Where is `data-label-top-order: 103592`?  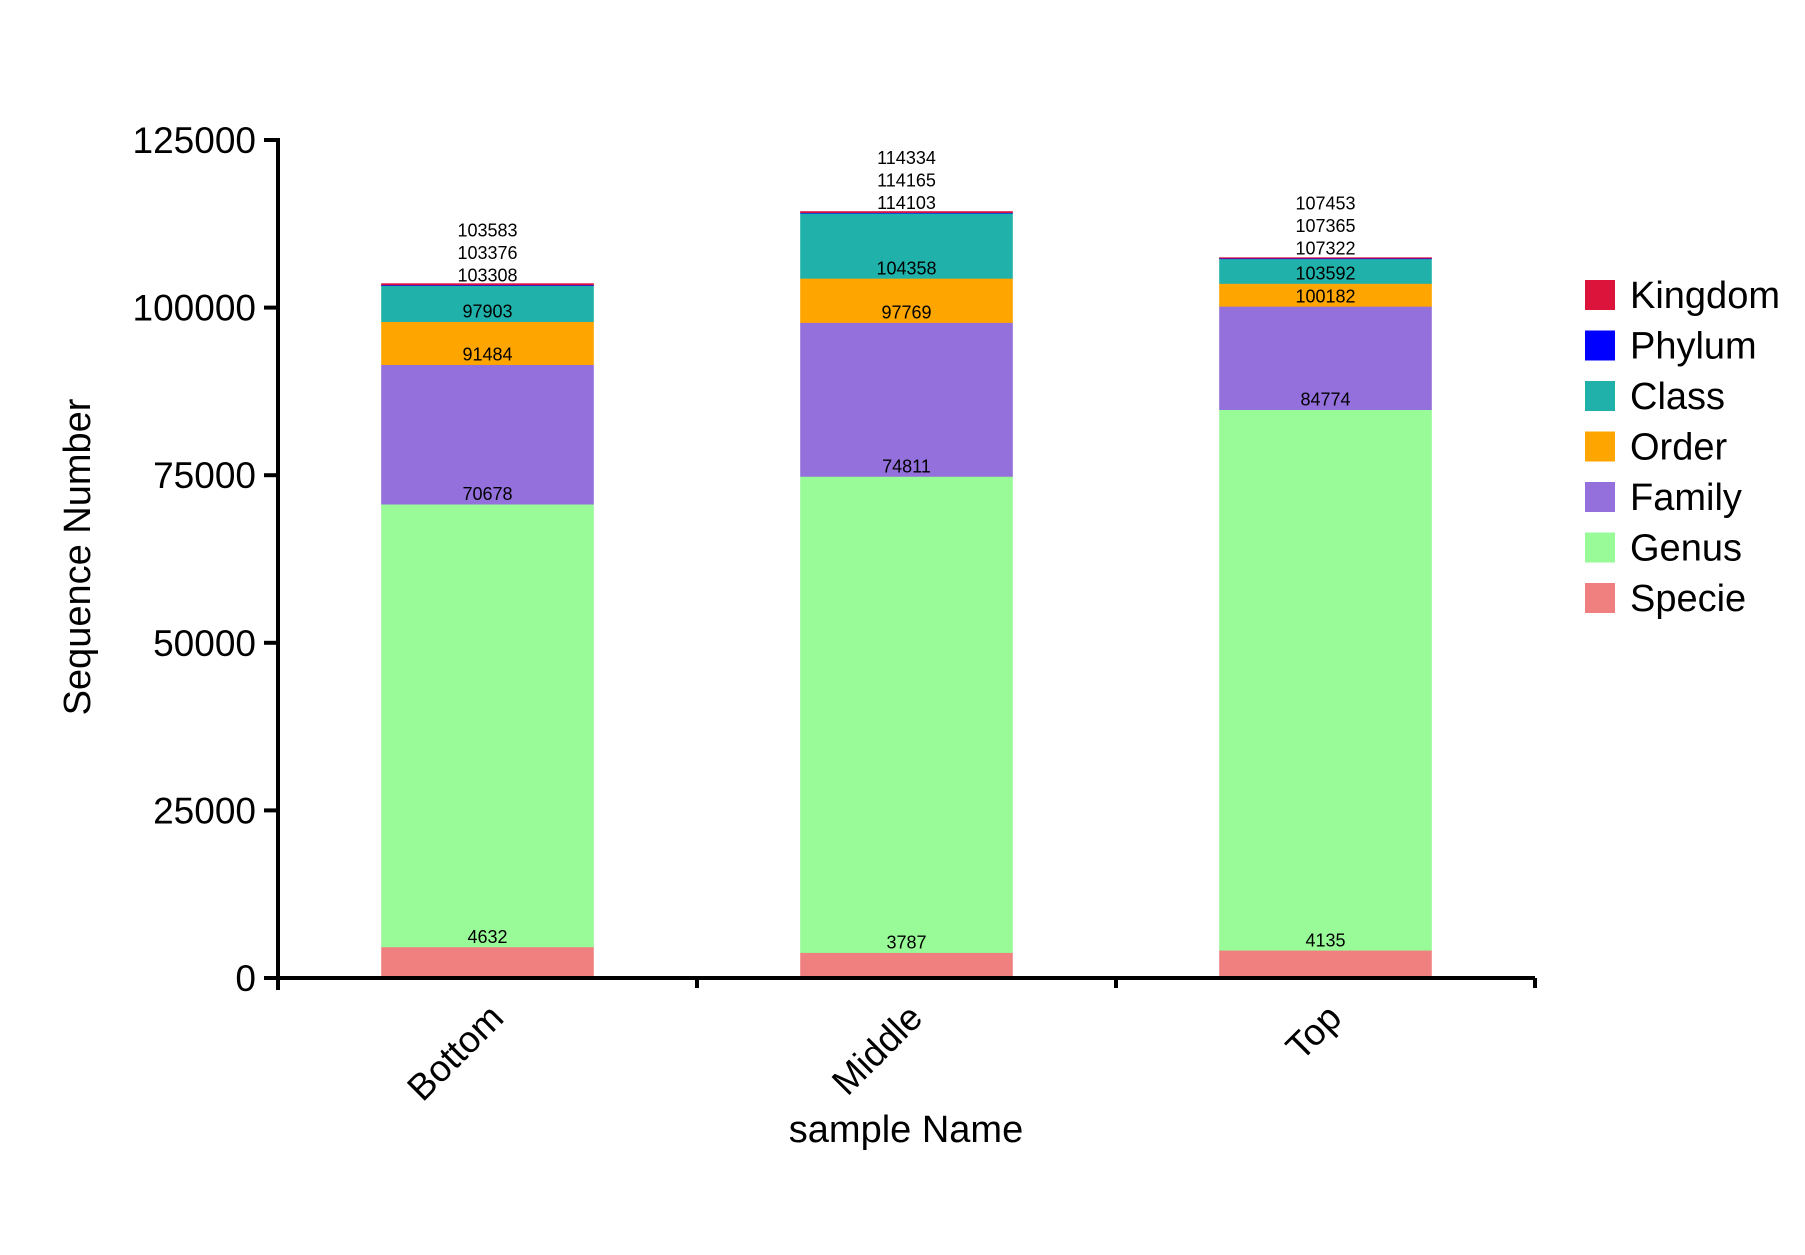 data-label-top-order: 103592 is located at coordinates (1325, 274).